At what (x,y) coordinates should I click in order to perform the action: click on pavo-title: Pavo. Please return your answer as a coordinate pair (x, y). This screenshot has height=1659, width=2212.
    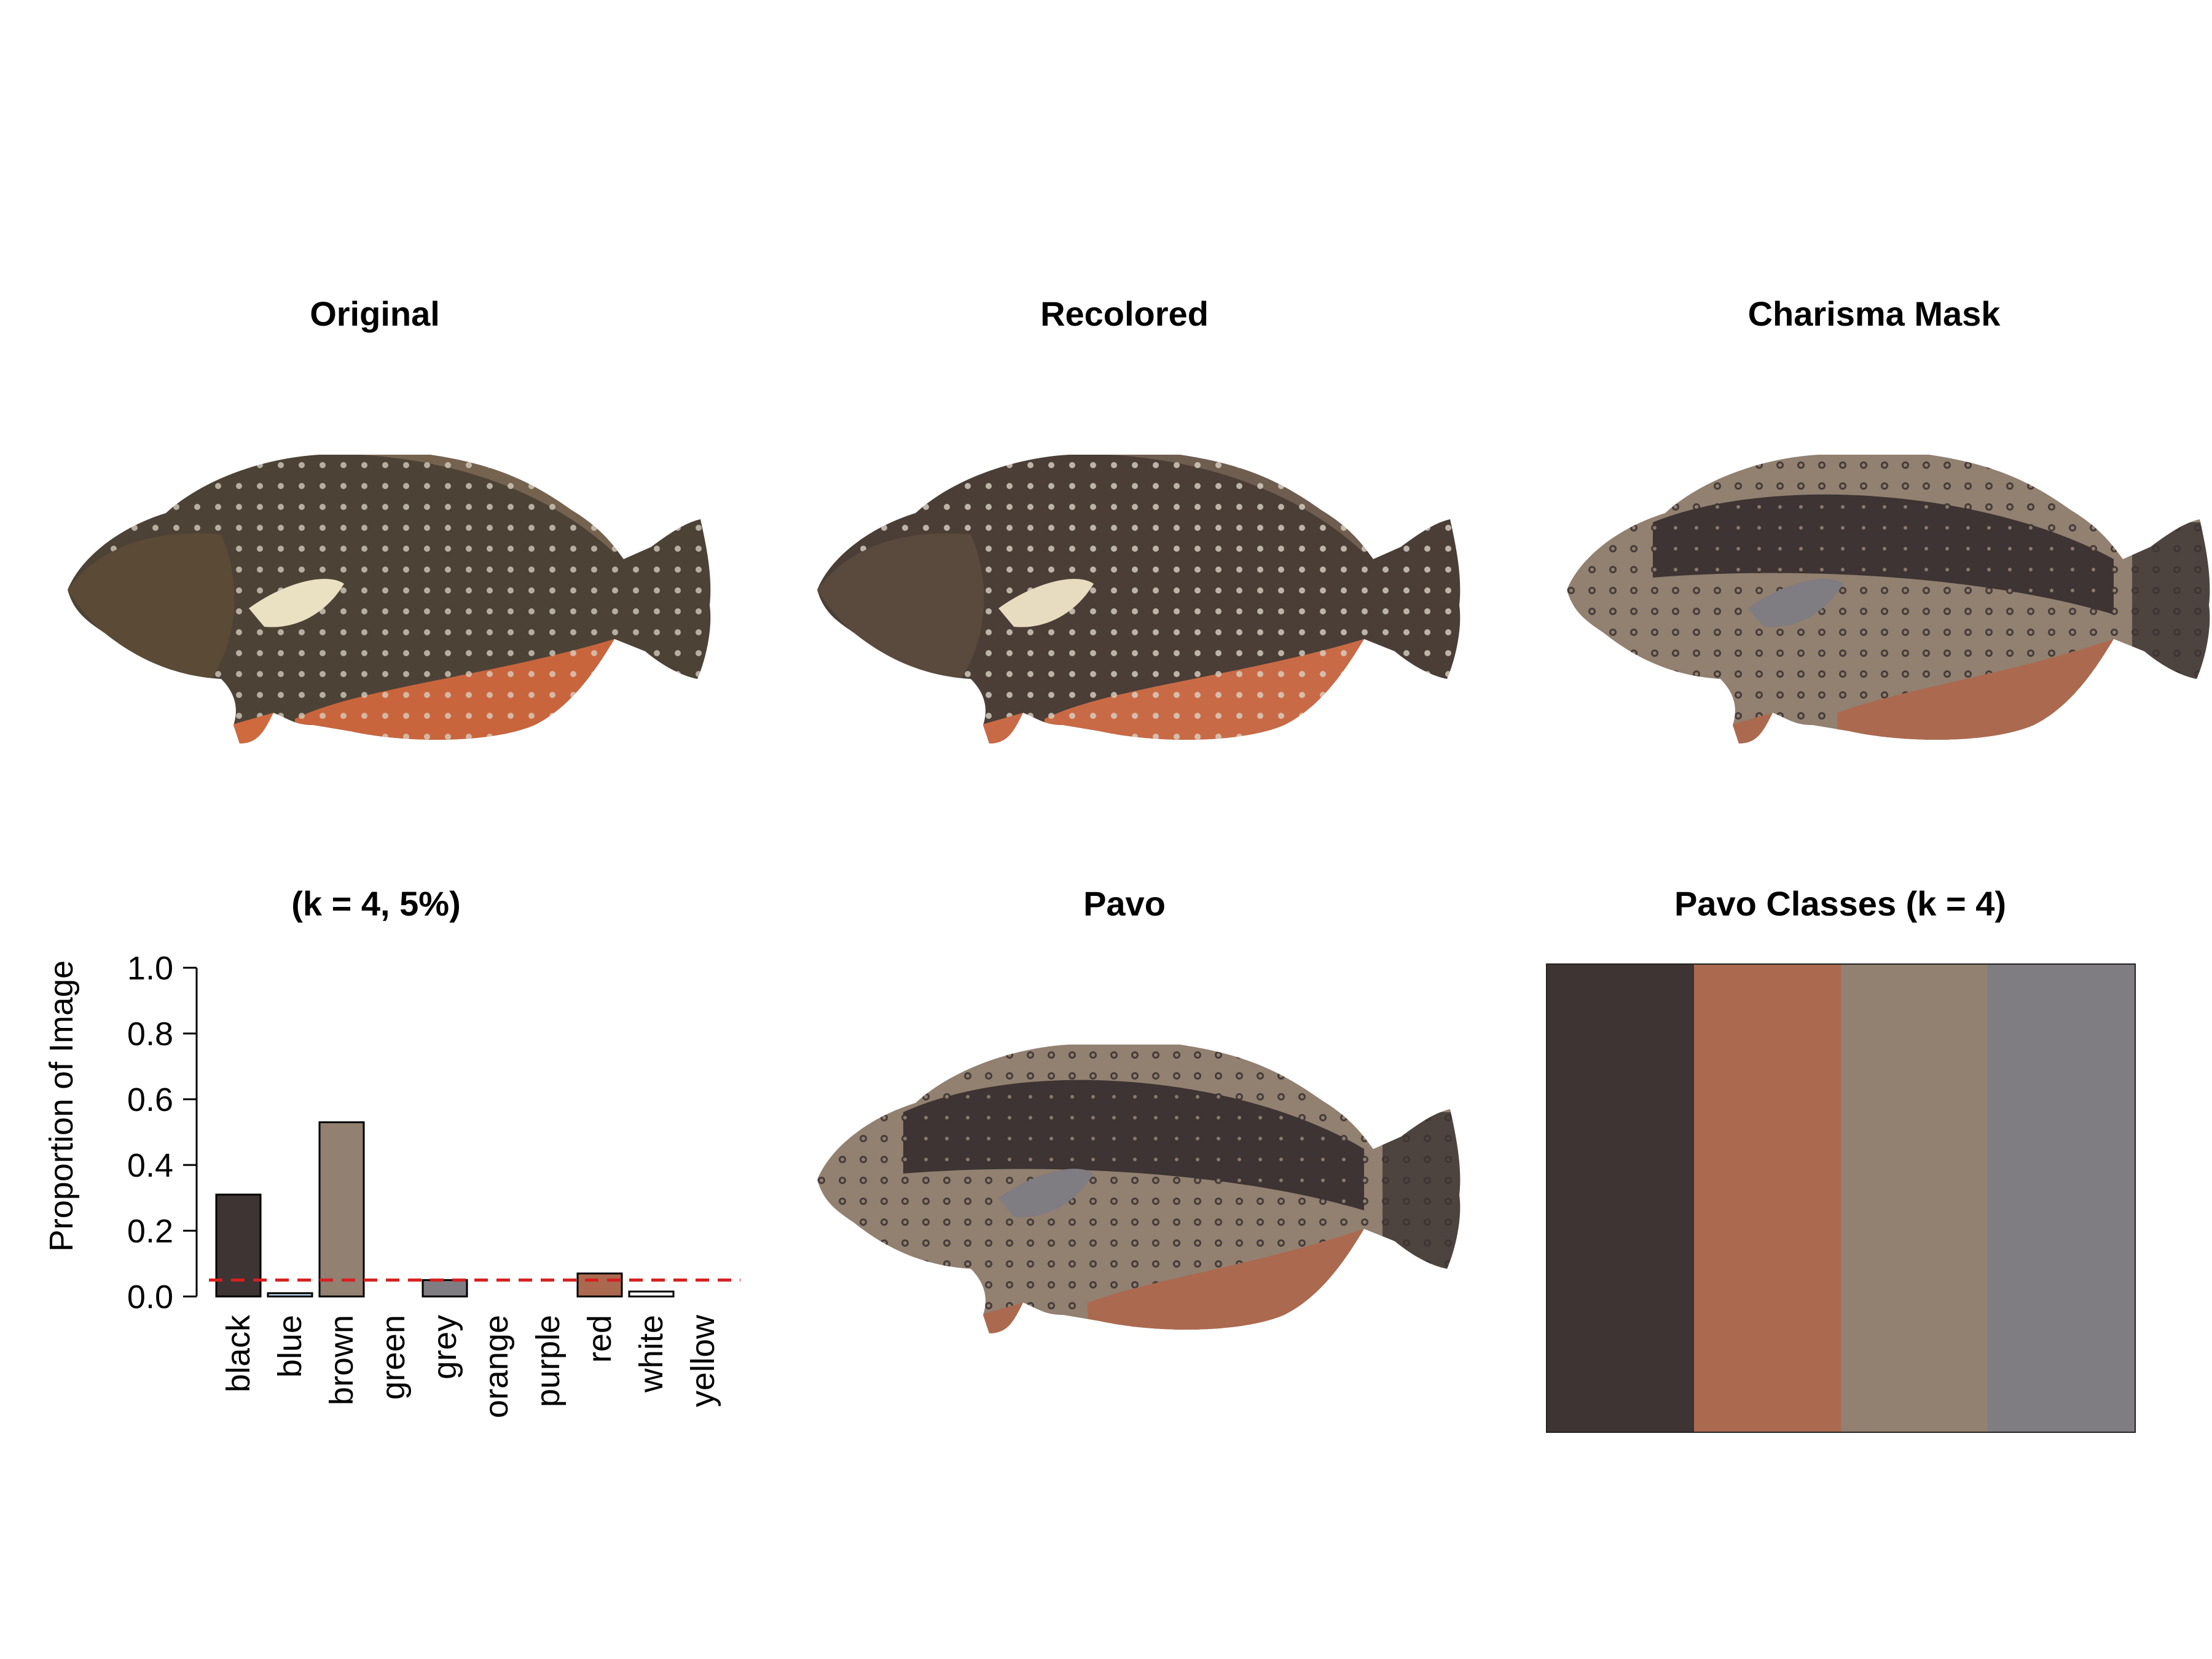
    Looking at the image, I should click on (1124, 903).